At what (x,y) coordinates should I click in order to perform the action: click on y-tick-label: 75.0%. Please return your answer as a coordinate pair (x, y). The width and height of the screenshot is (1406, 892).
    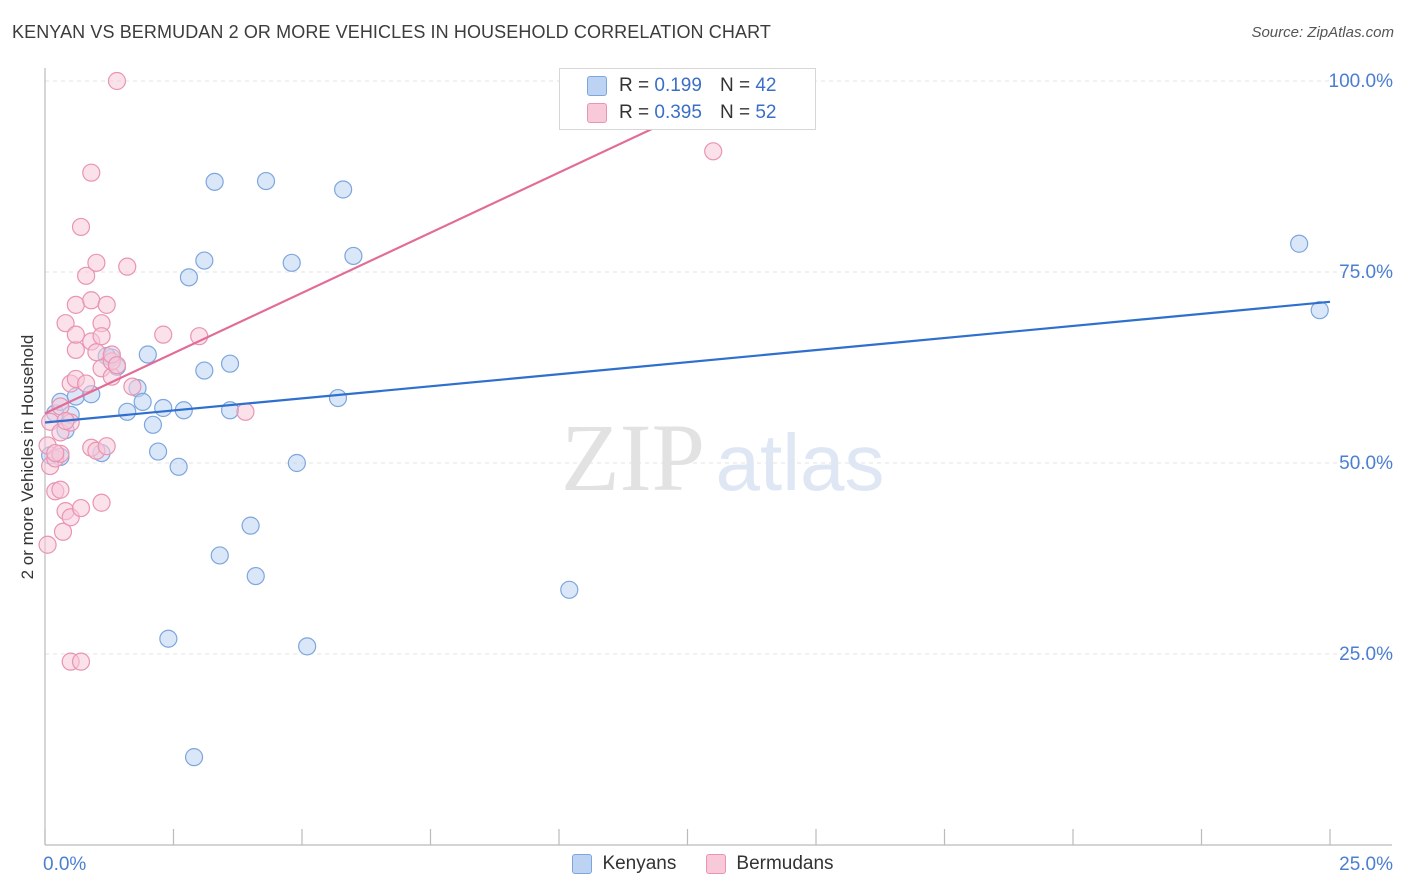
    Looking at the image, I should click on (1366, 272).